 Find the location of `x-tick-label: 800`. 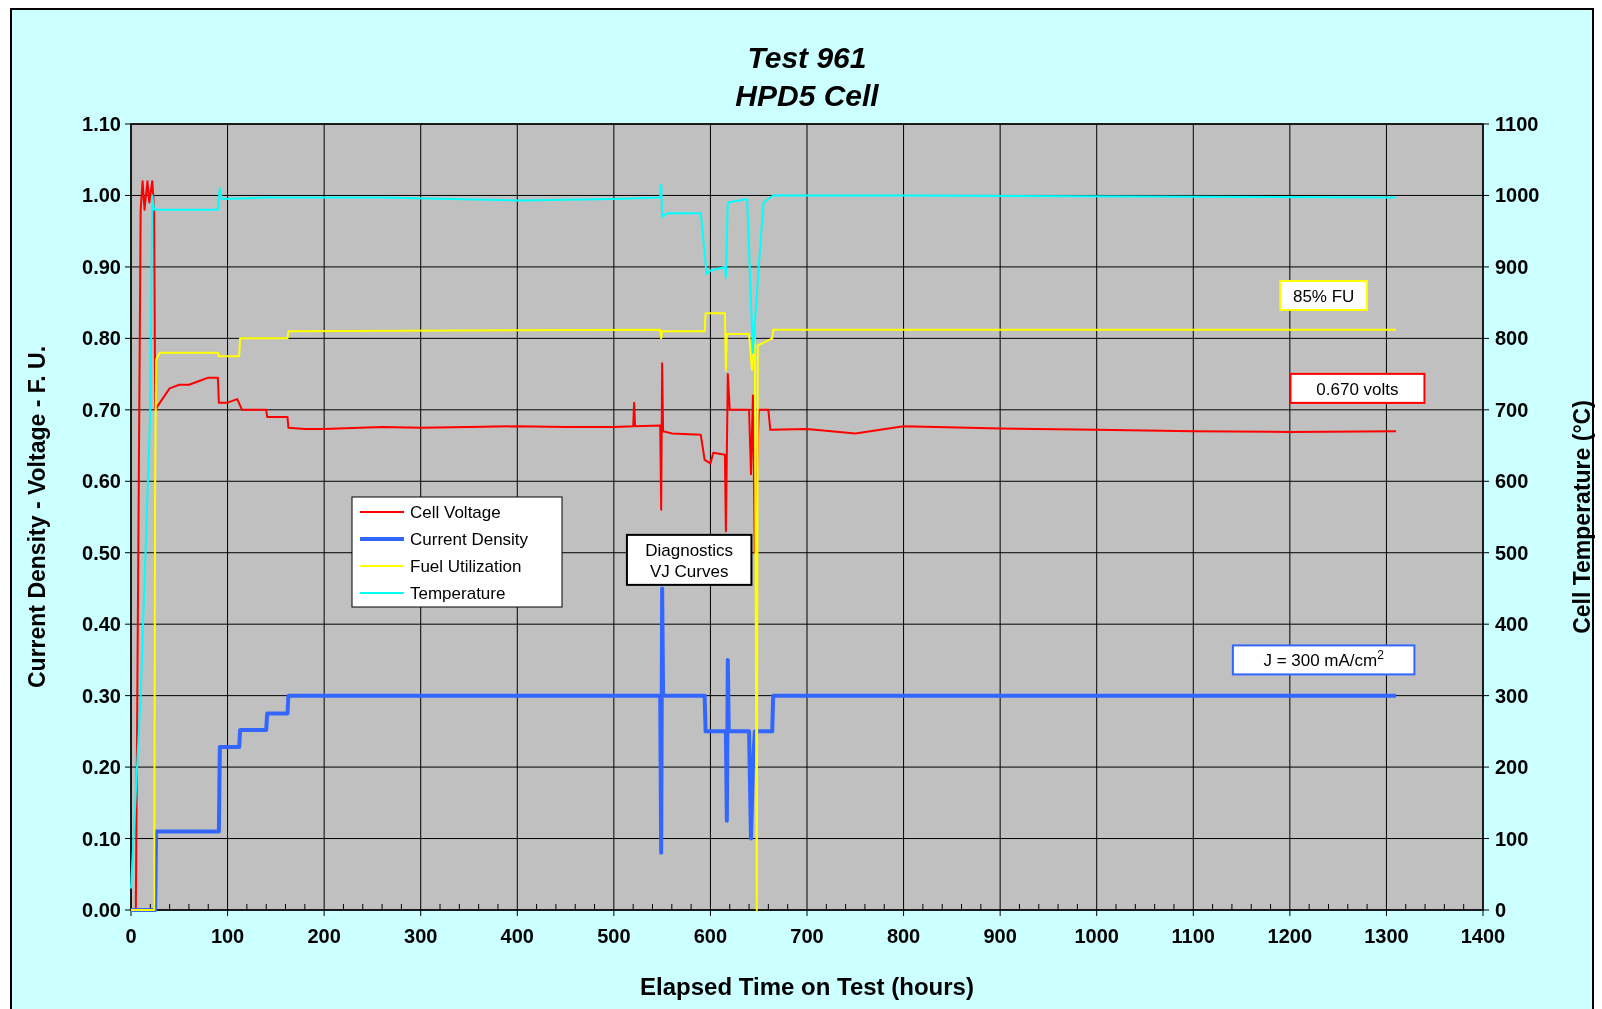

x-tick-label: 800 is located at coordinates (903, 936).